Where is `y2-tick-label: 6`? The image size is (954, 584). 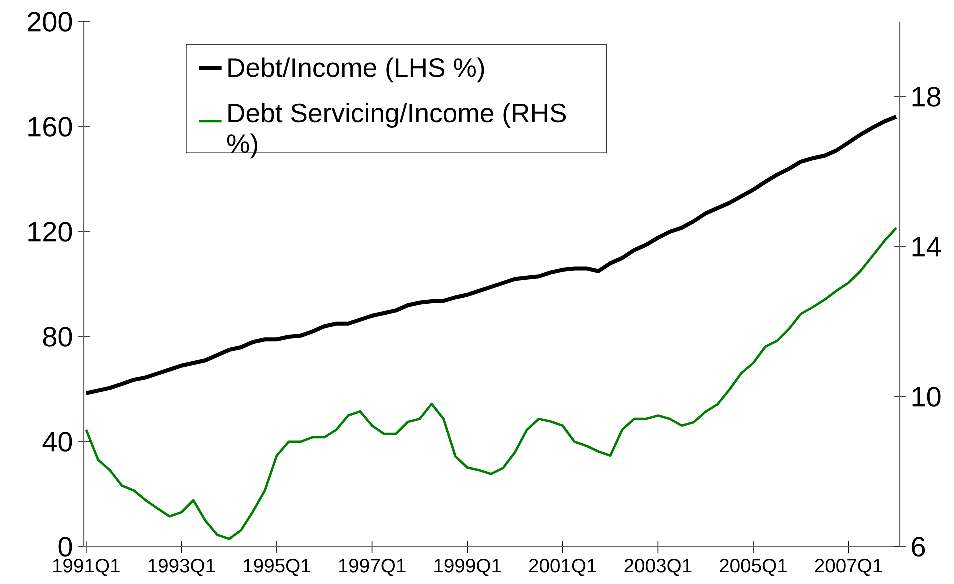
y2-tick-label: 6 is located at coordinates (919, 547).